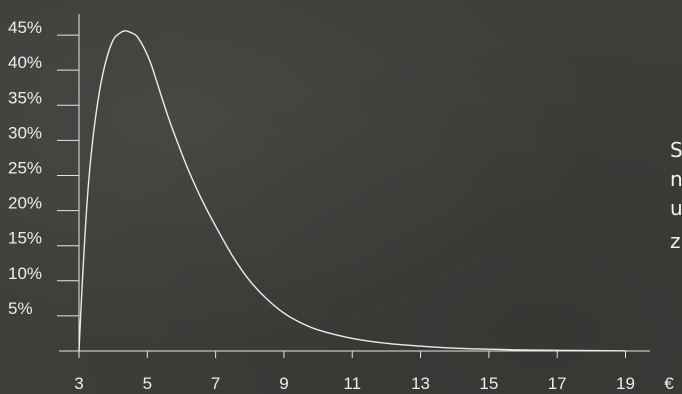 This screenshot has width=682, height=394. Describe the element at coordinates (25, 167) in the screenshot. I see `y-tick-label: 25%` at that location.